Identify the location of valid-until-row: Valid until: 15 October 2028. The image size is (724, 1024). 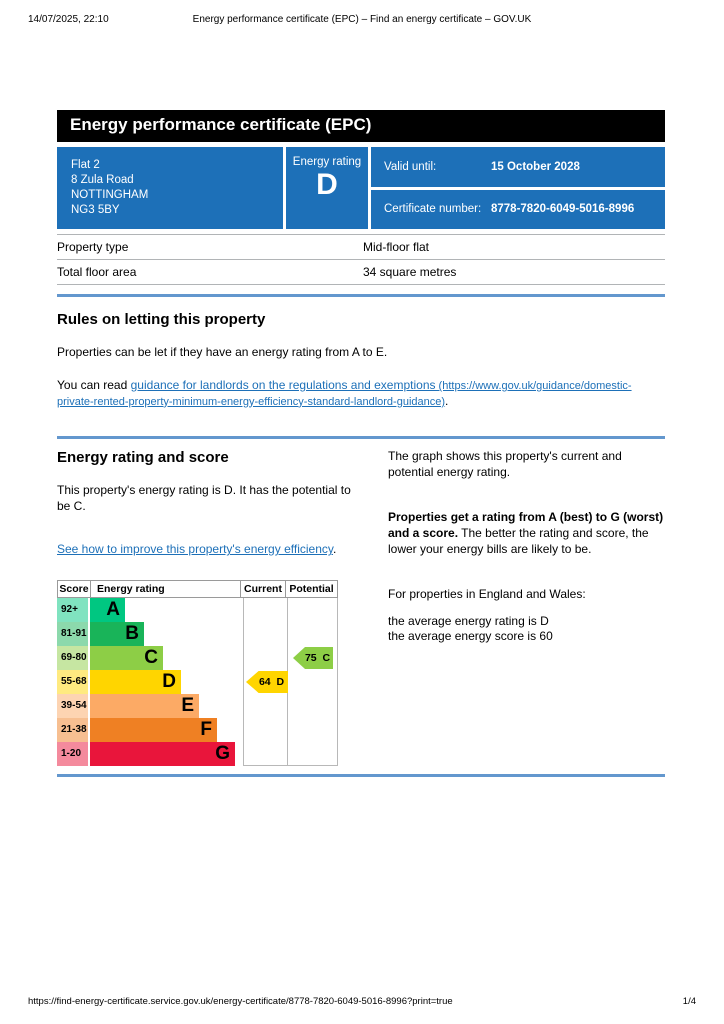
(518, 166).